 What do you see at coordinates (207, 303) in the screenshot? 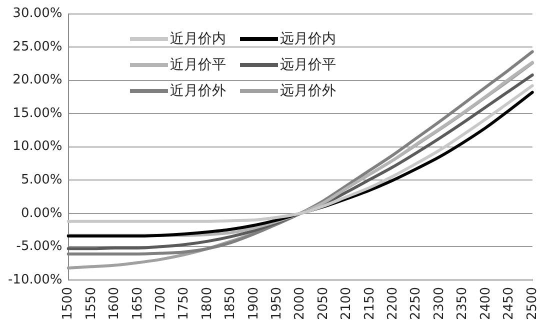
I see `x-tick-label: 1800` at bounding box center [207, 303].